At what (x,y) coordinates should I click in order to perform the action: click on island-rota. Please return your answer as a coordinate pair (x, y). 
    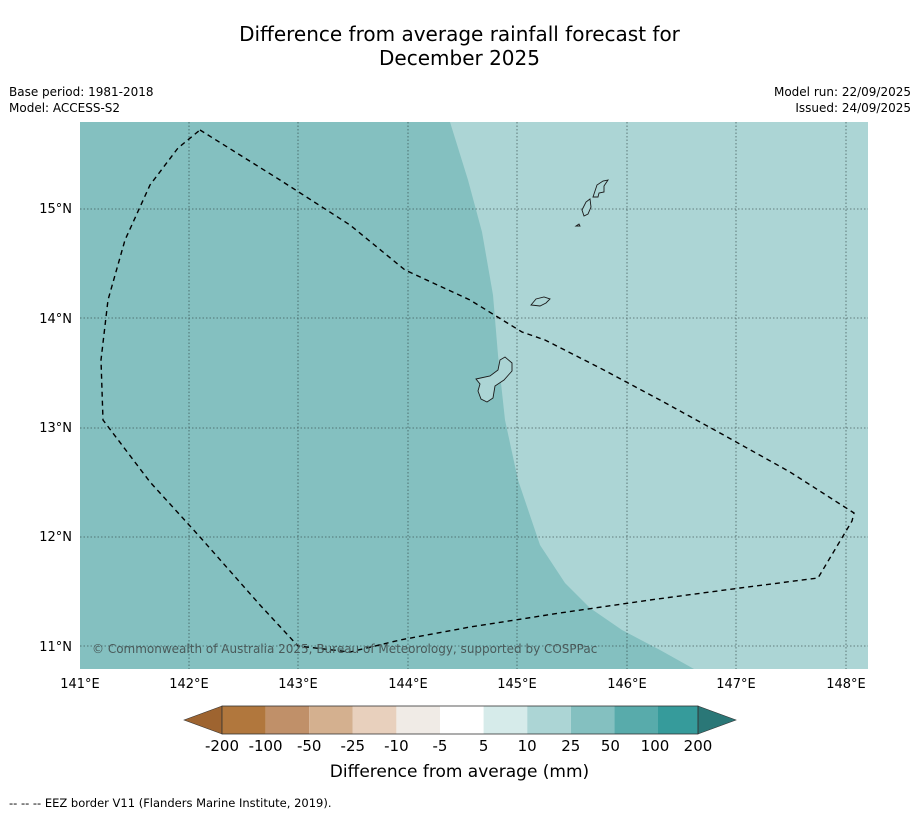
    Looking at the image, I should click on (540, 301).